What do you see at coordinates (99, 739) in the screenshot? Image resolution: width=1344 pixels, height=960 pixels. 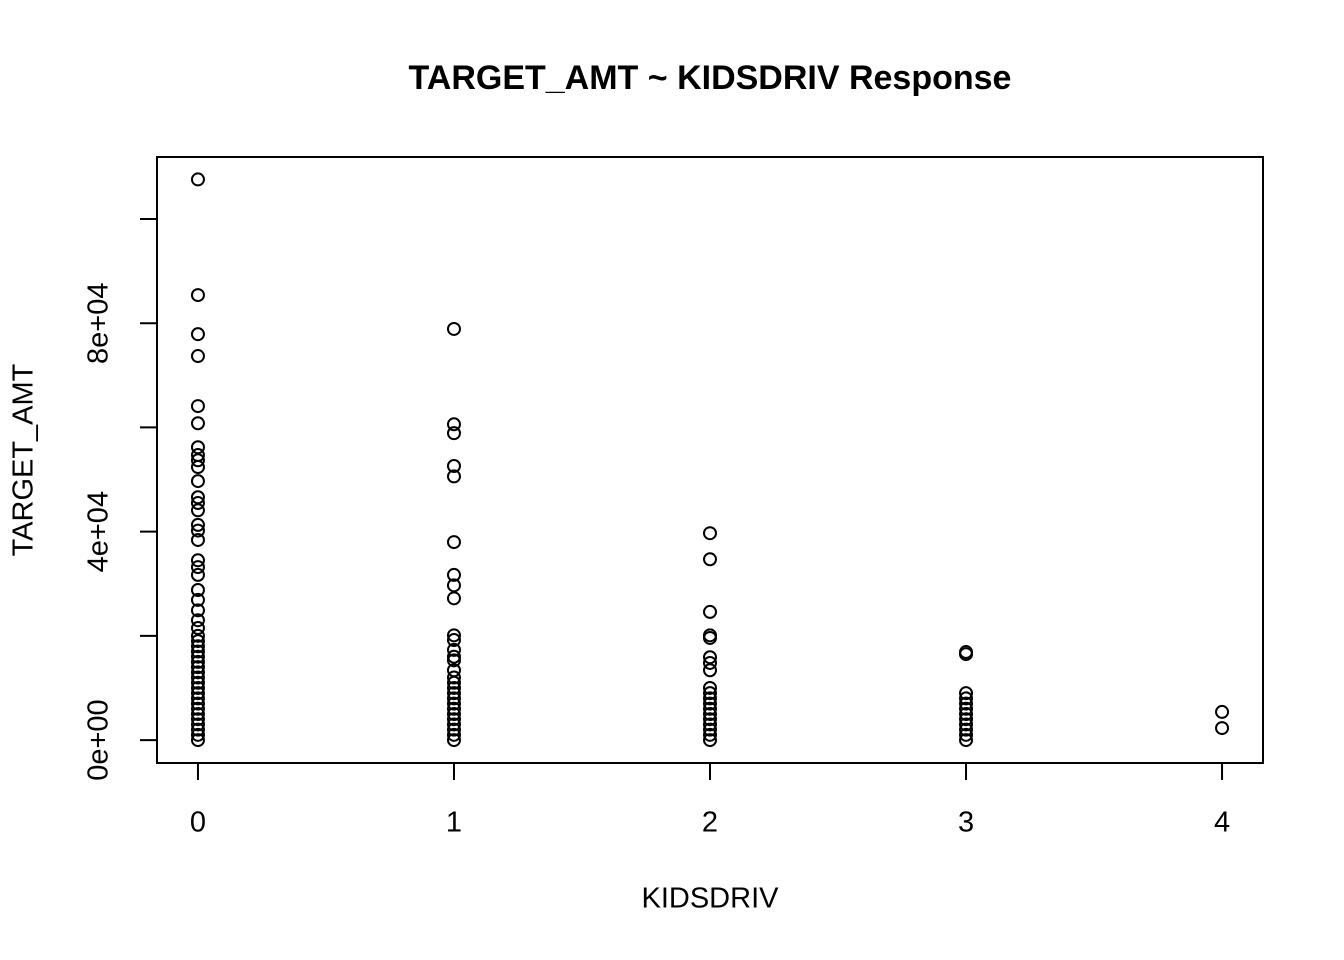 I see `y-tick-label: 0e+00` at bounding box center [99, 739].